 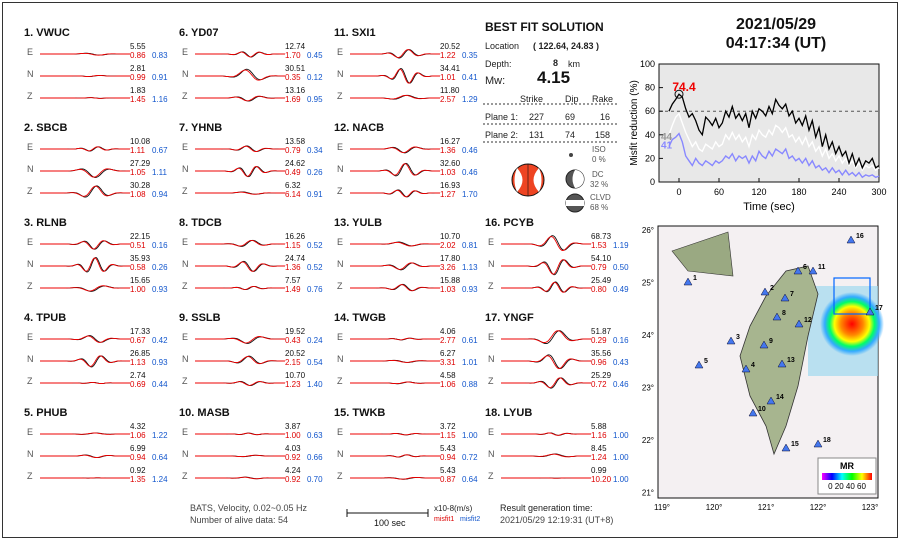 What do you see at coordinates (575, 203) in the screenshot?
I see `clvd-icon` at bounding box center [575, 203].